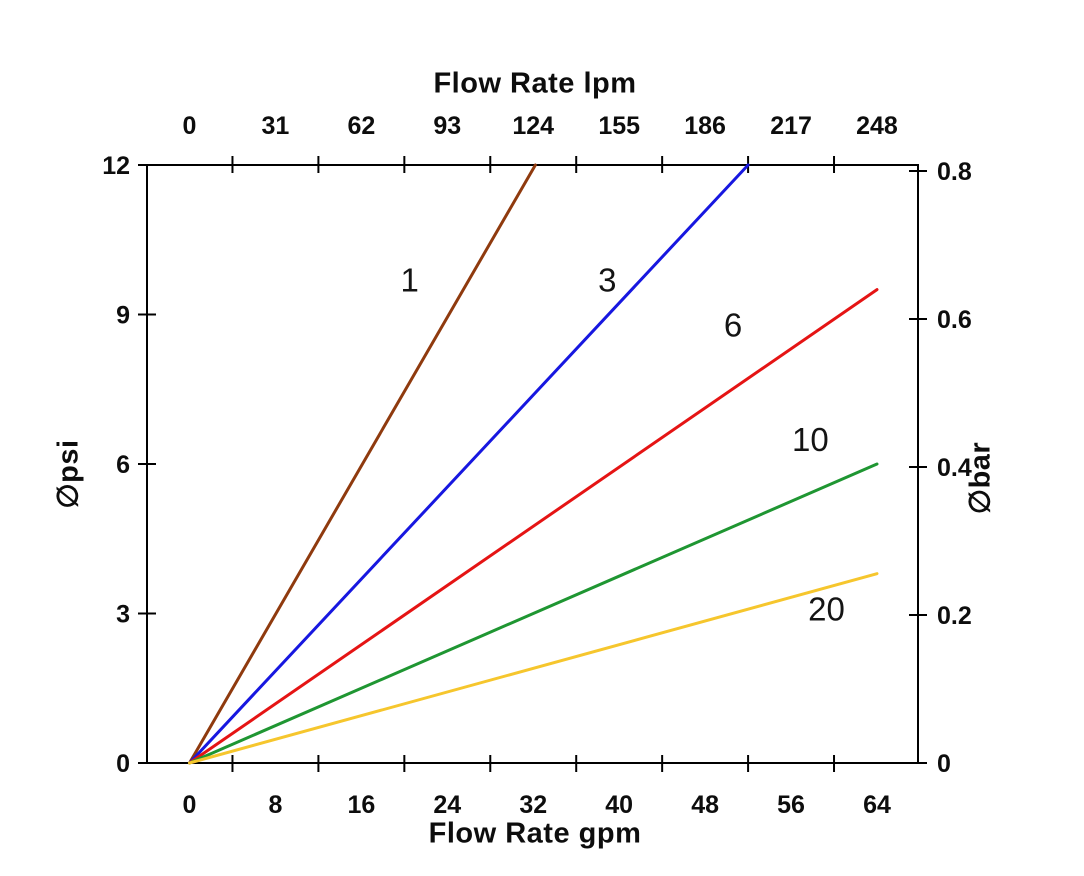  What do you see at coordinates (944, 764) in the screenshot?
I see `right-axis-tick-label: 0` at bounding box center [944, 764].